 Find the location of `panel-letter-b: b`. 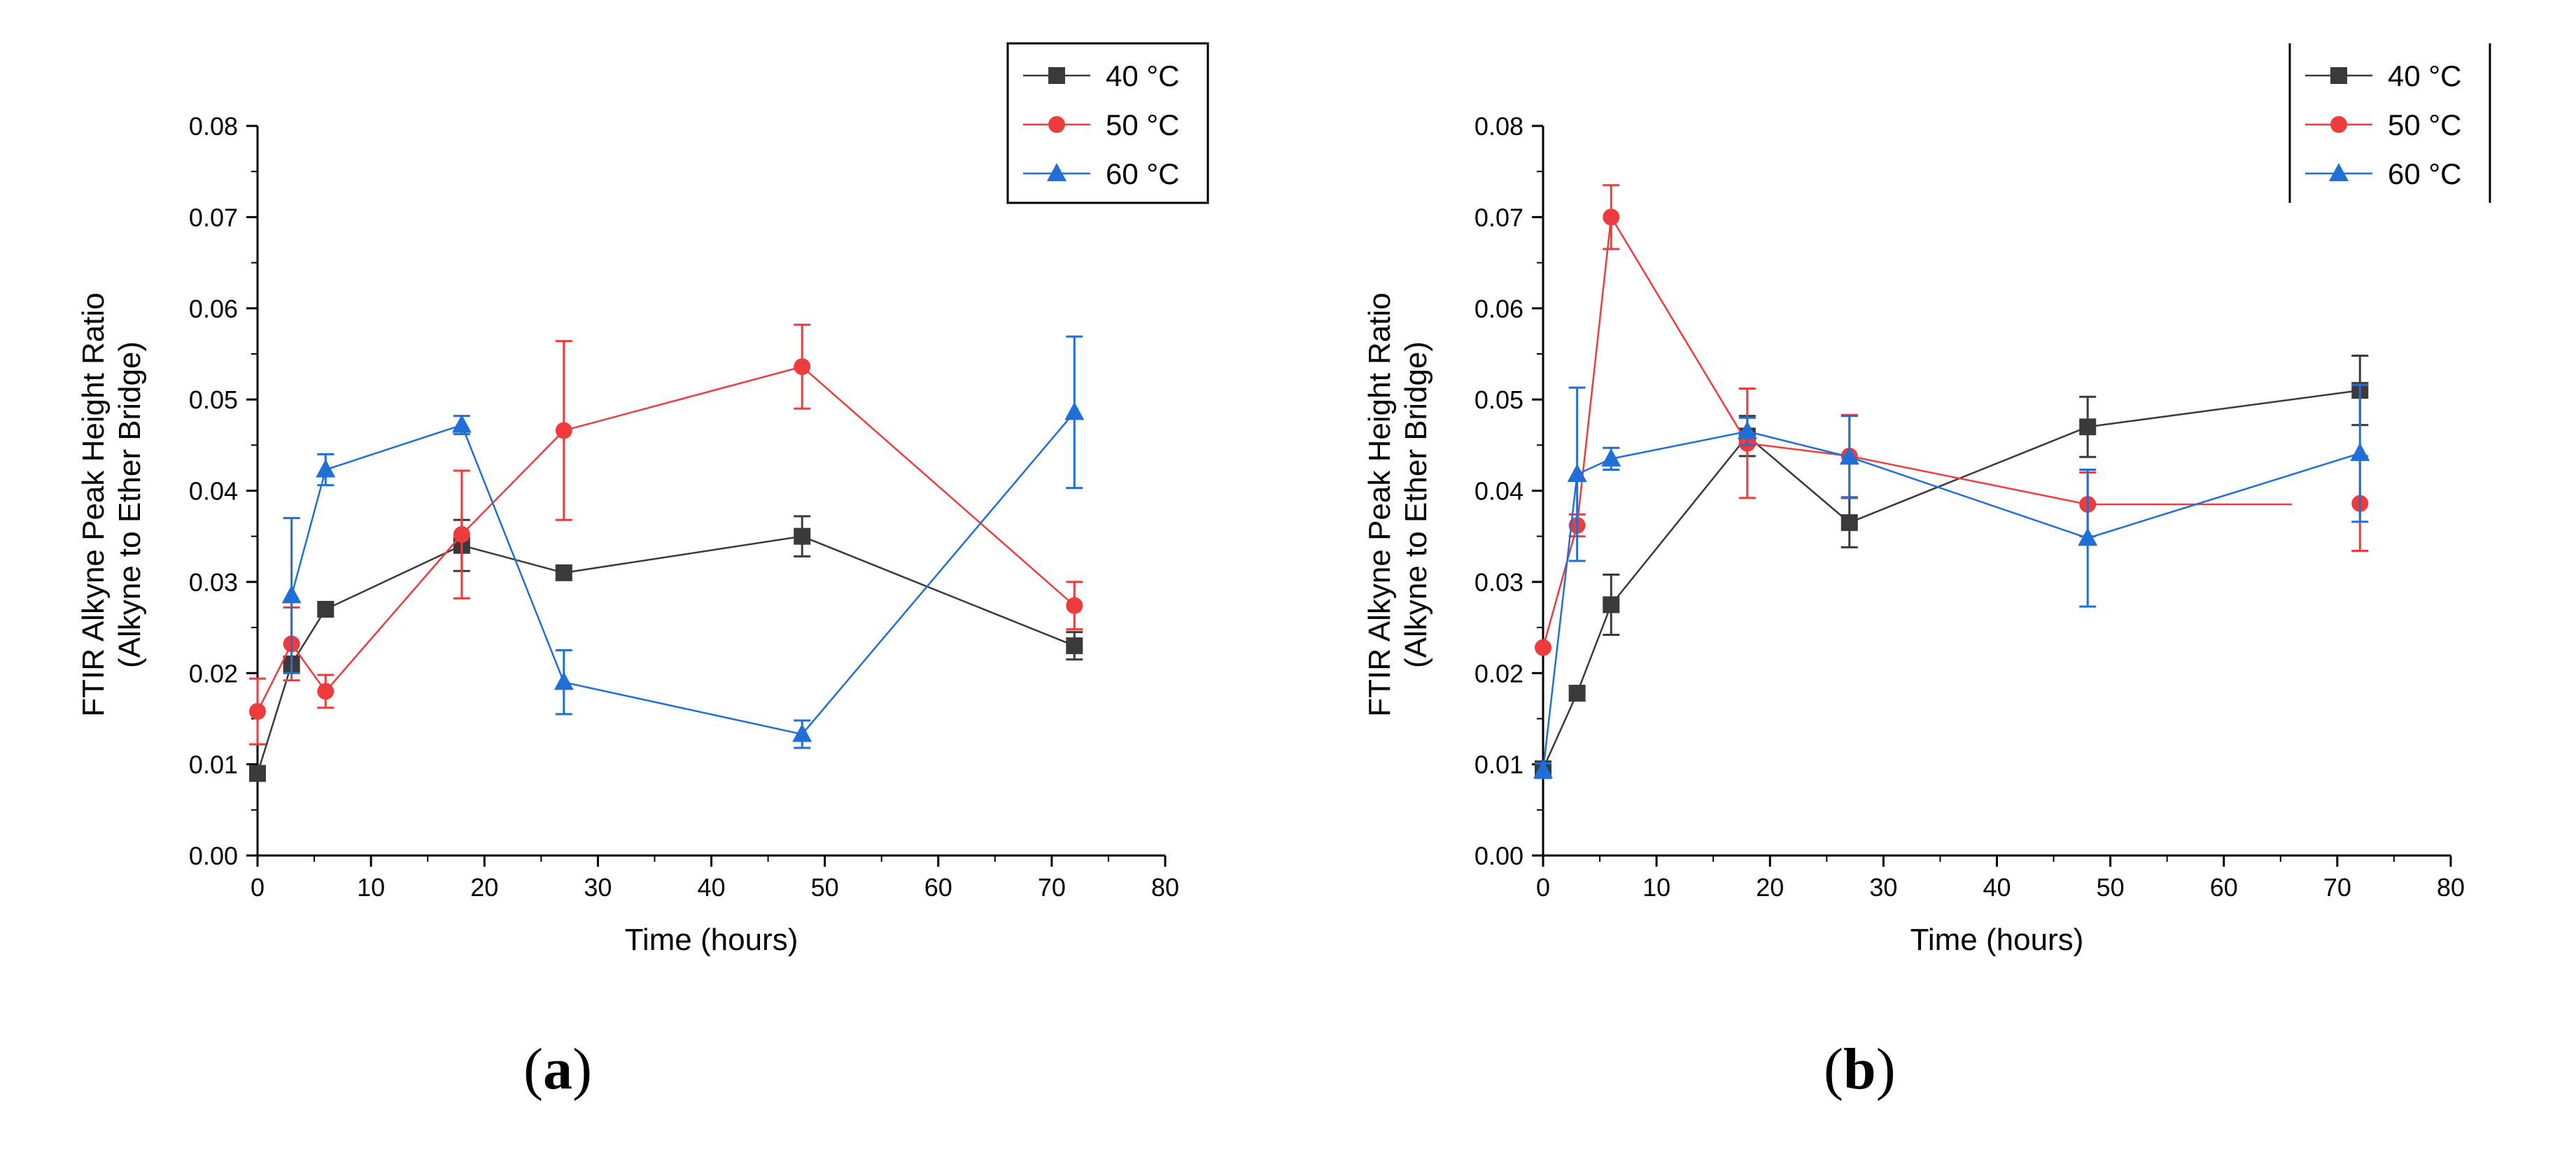

panel-letter-b: b is located at coordinates (1859, 1069).